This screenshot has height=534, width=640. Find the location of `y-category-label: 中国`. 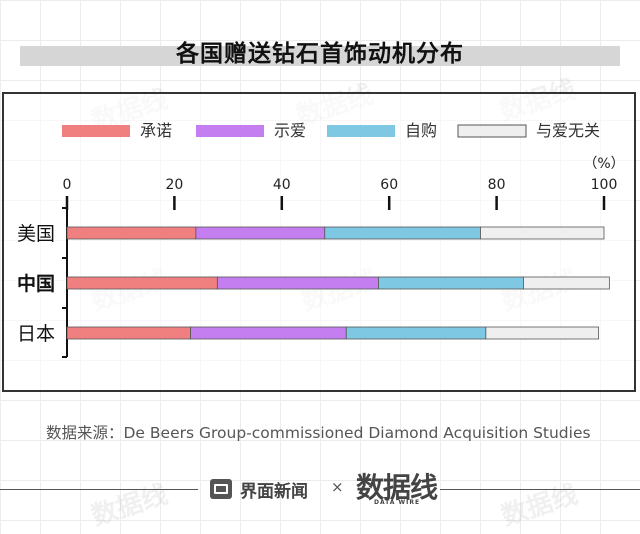

y-category-label: 中国 is located at coordinates (36, 283).